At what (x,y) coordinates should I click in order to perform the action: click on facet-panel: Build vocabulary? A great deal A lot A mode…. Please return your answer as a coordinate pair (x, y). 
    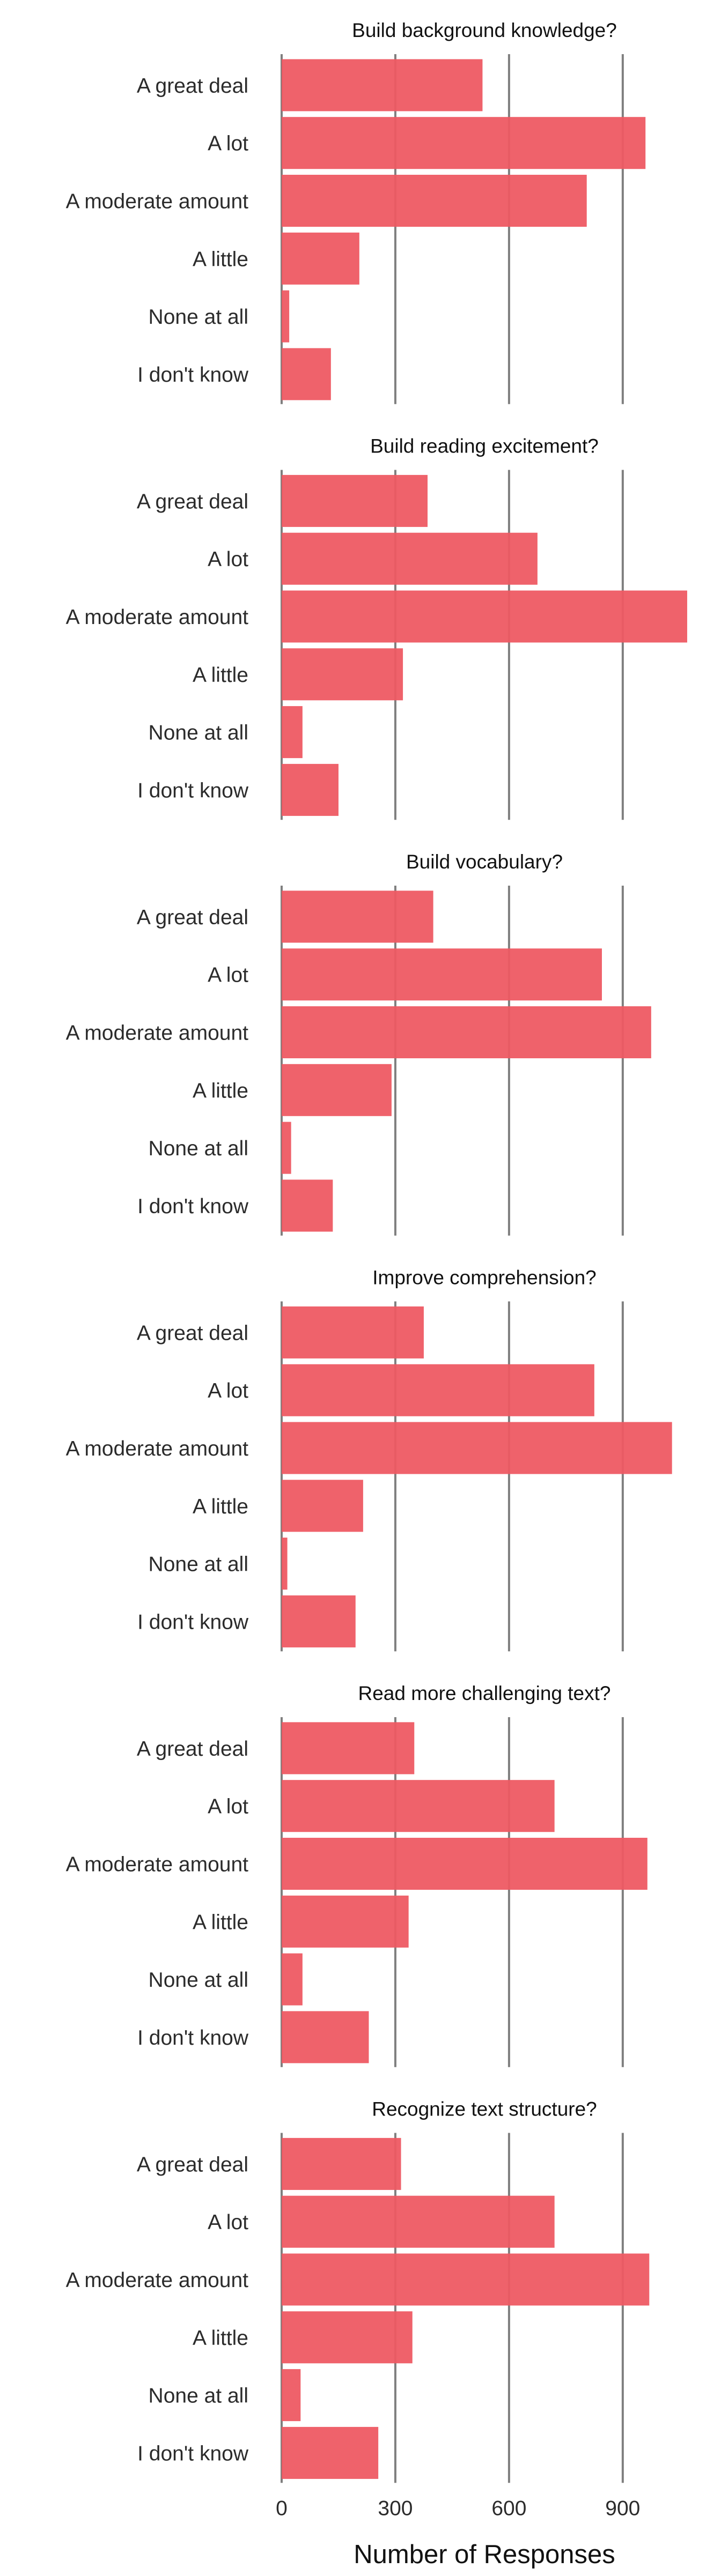
    Looking at the image, I should click on (359, 1043).